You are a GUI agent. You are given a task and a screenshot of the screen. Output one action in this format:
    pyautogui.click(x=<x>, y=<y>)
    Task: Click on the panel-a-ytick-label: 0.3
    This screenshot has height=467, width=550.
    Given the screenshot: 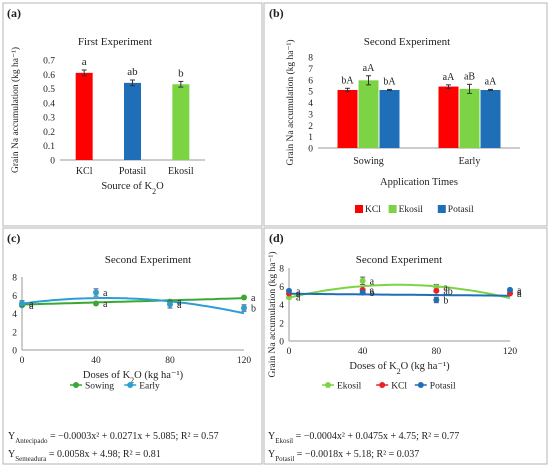 What is the action you would take?
    pyautogui.click(x=49, y=119)
    